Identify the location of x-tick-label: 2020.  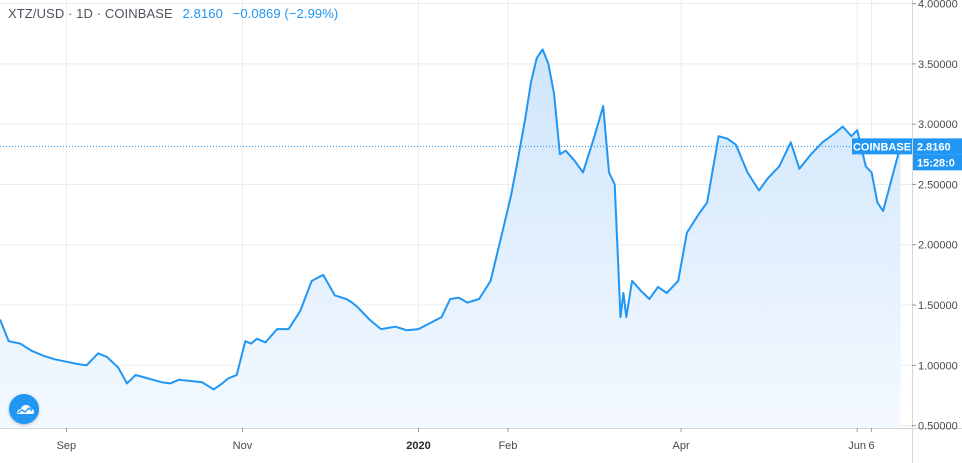
(418, 446).